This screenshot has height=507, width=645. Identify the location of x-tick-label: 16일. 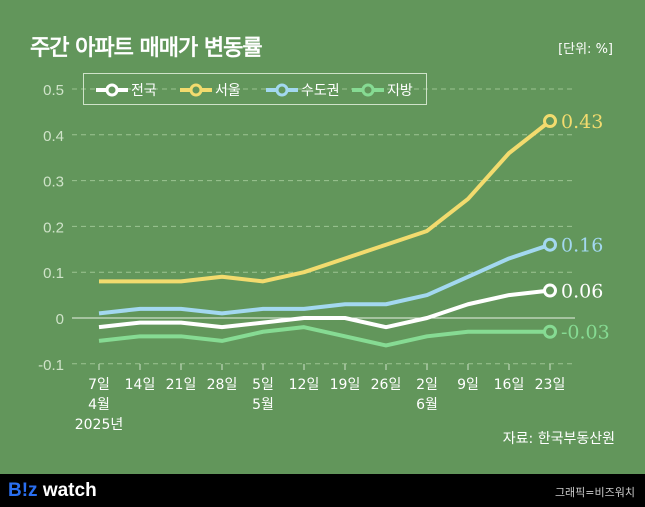
(509, 385).